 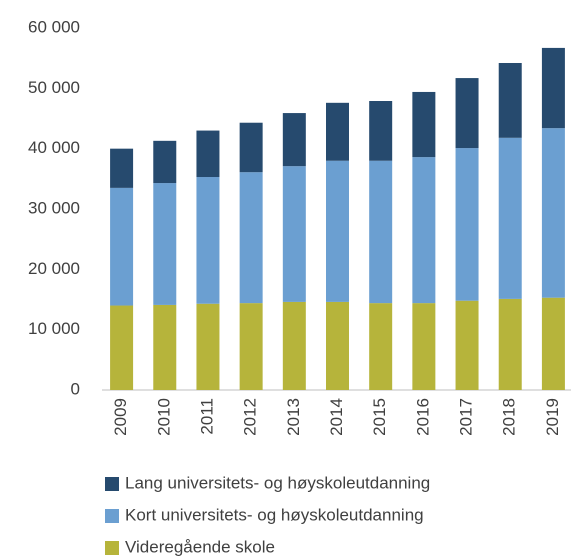 What do you see at coordinates (274, 514) in the screenshot?
I see `legend-label: Kort universitets- og høyskoleutdanning` at bounding box center [274, 514].